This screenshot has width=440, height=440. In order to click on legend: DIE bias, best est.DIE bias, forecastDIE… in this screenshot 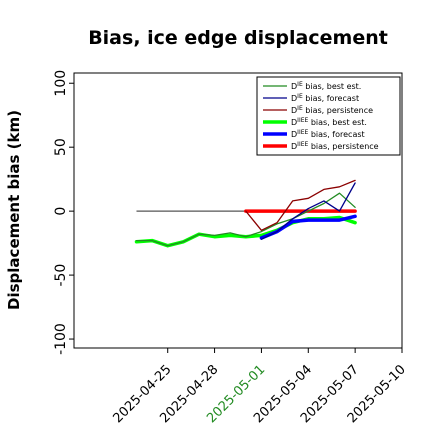, I will do `click(328, 116)`.